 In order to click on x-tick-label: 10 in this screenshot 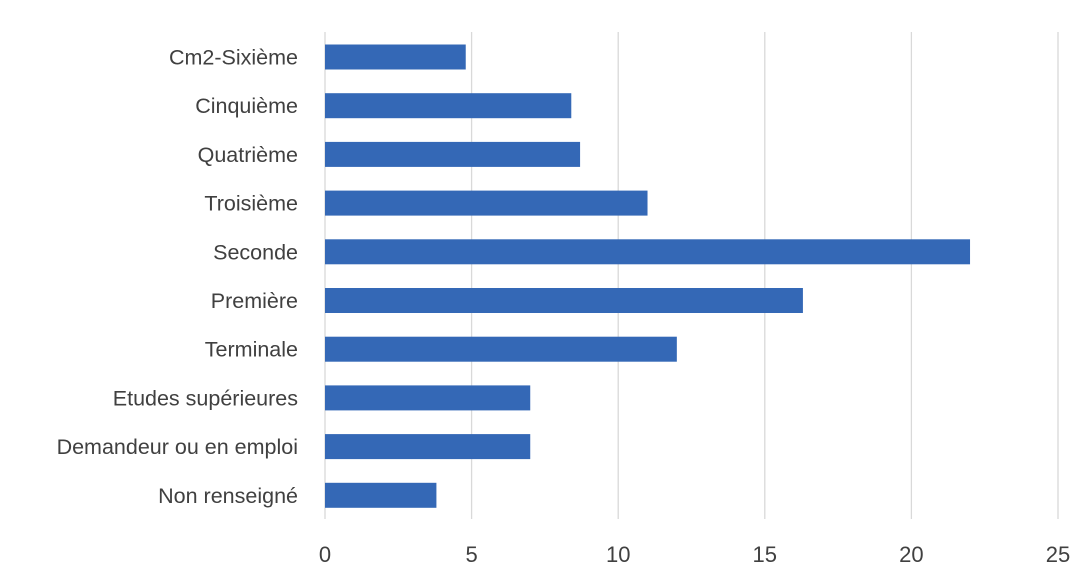, I will do `click(618, 554)`.